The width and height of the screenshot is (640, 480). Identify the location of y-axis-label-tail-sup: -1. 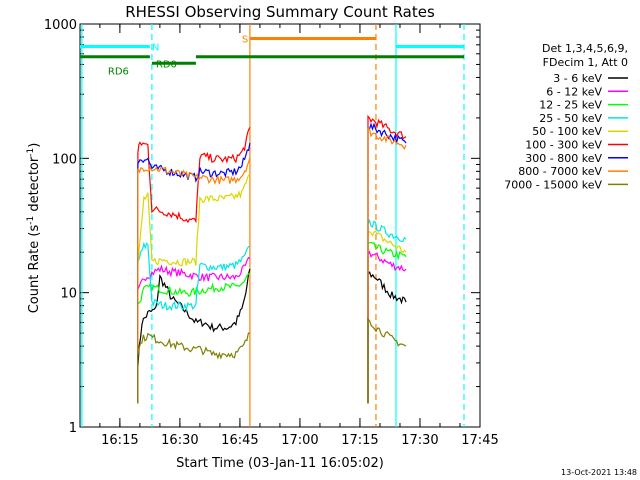
(31, 152).